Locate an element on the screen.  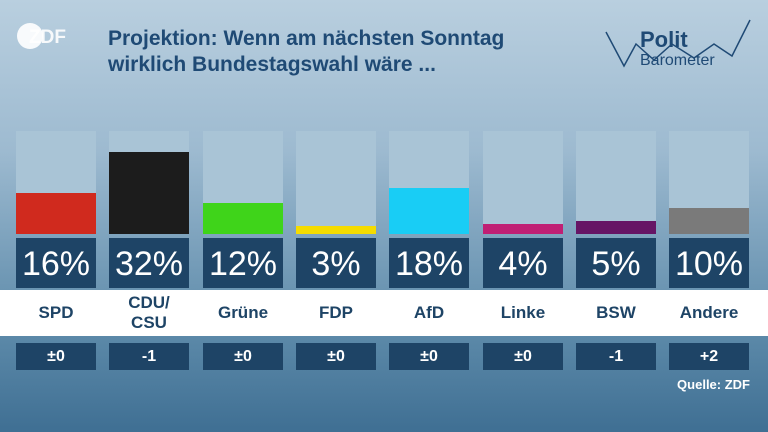
party-label: SPD is located at coordinates (56, 313).